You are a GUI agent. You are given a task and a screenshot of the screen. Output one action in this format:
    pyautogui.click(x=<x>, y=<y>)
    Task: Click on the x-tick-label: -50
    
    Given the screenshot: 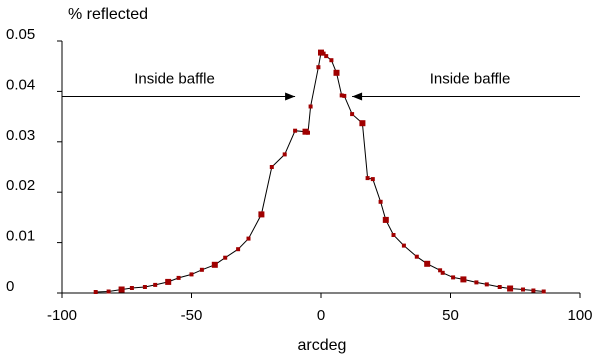 What is the action you would take?
    pyautogui.click(x=192, y=315)
    